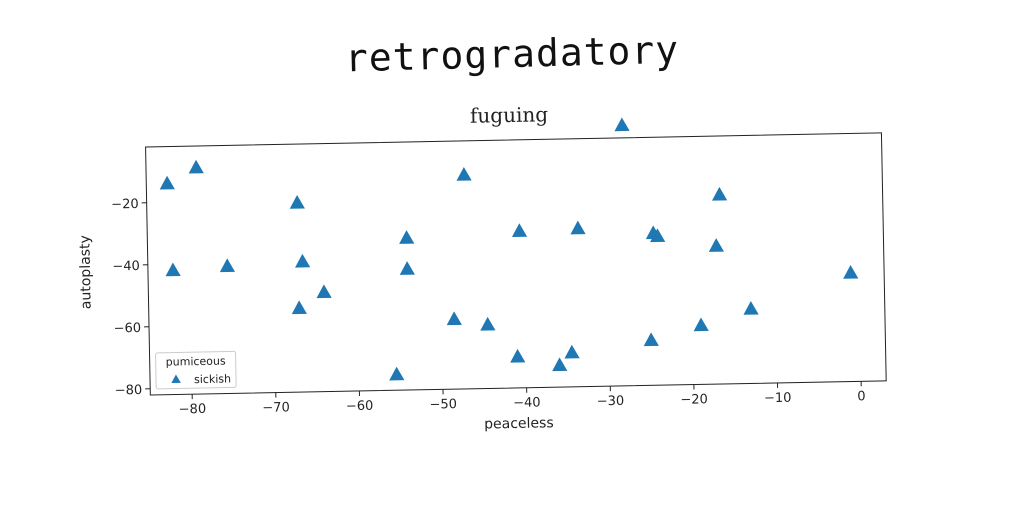 This screenshot has height=512, width=1024. Describe the element at coordinates (196, 362) in the screenshot. I see `legend-title: pumiceous` at that location.